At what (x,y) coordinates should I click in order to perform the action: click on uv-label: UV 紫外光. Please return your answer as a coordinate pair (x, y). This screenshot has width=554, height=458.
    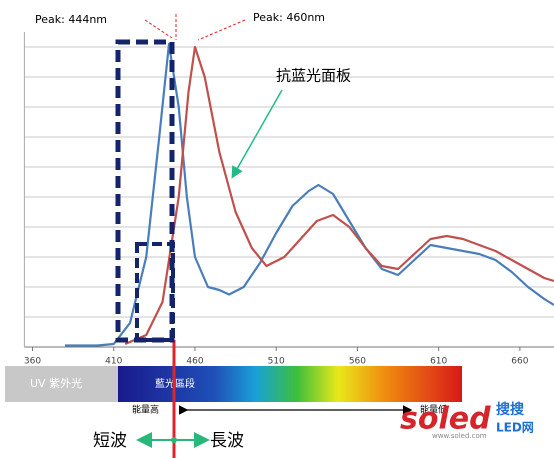
    Looking at the image, I should click on (56, 383).